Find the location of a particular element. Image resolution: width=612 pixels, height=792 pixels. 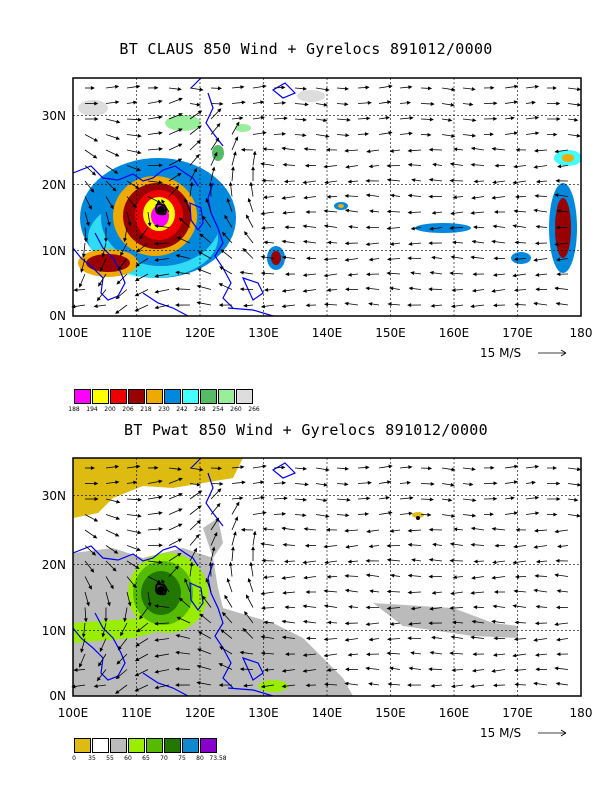

colorbar-level-label: 200 is located at coordinates (110, 409).